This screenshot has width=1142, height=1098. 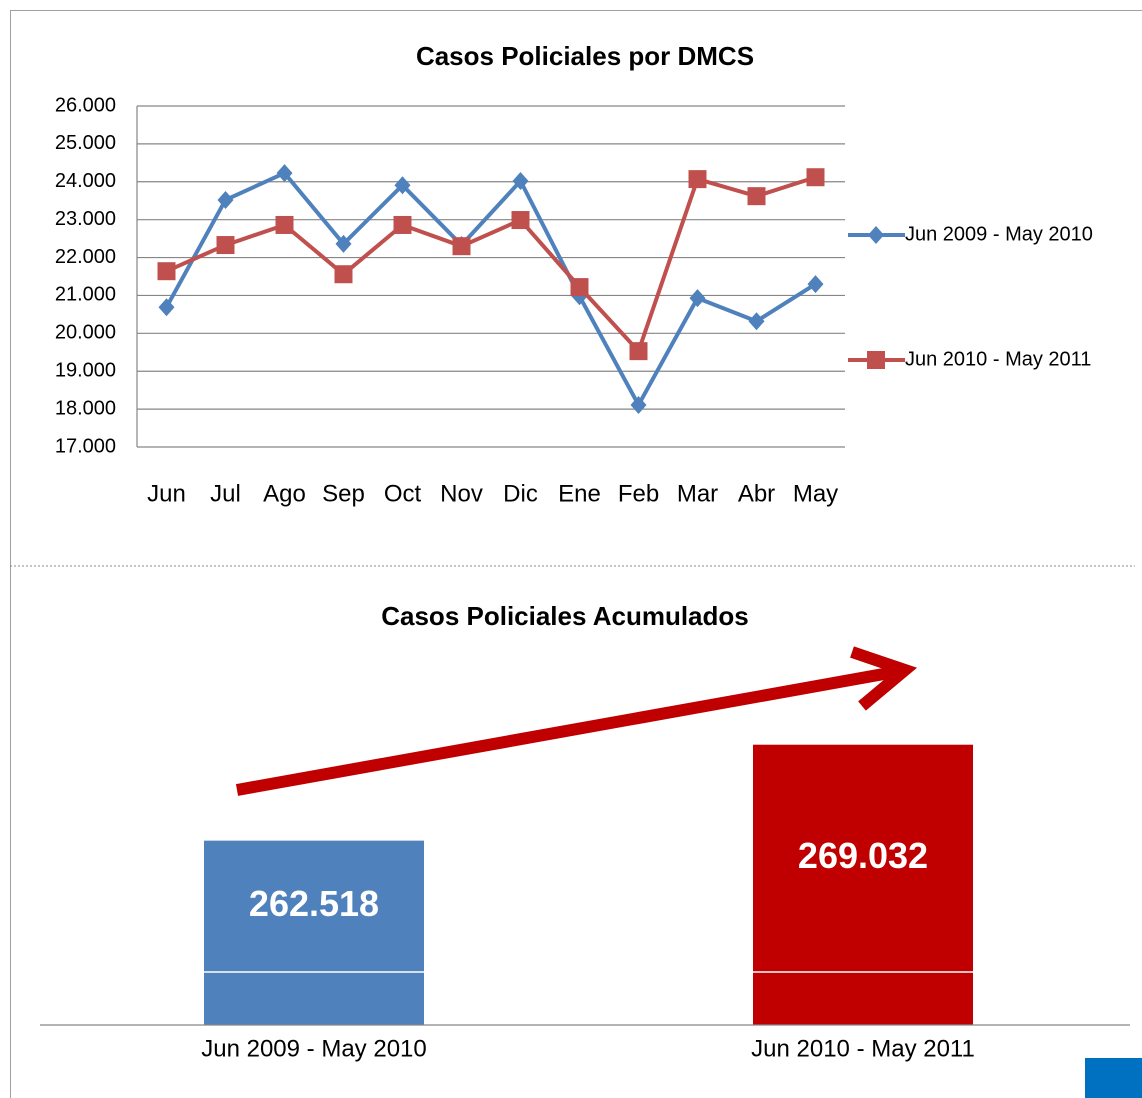 What do you see at coordinates (566, 731) in the screenshot?
I see `arrow-shaft` at bounding box center [566, 731].